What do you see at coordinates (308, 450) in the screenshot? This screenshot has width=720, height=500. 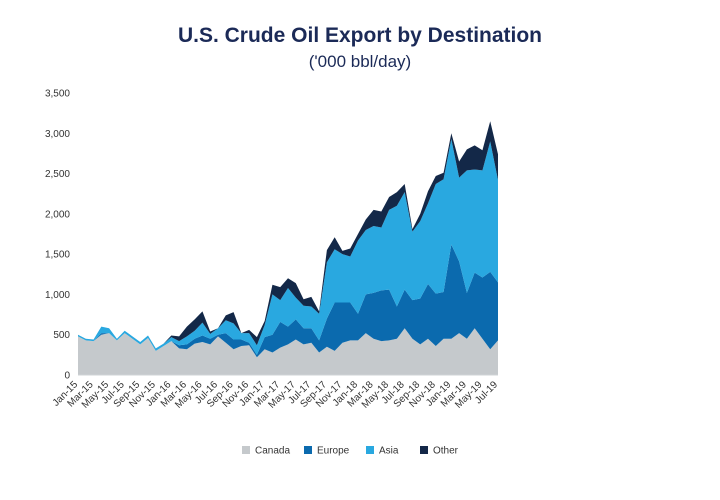 I see `legend-swatch-europe` at bounding box center [308, 450].